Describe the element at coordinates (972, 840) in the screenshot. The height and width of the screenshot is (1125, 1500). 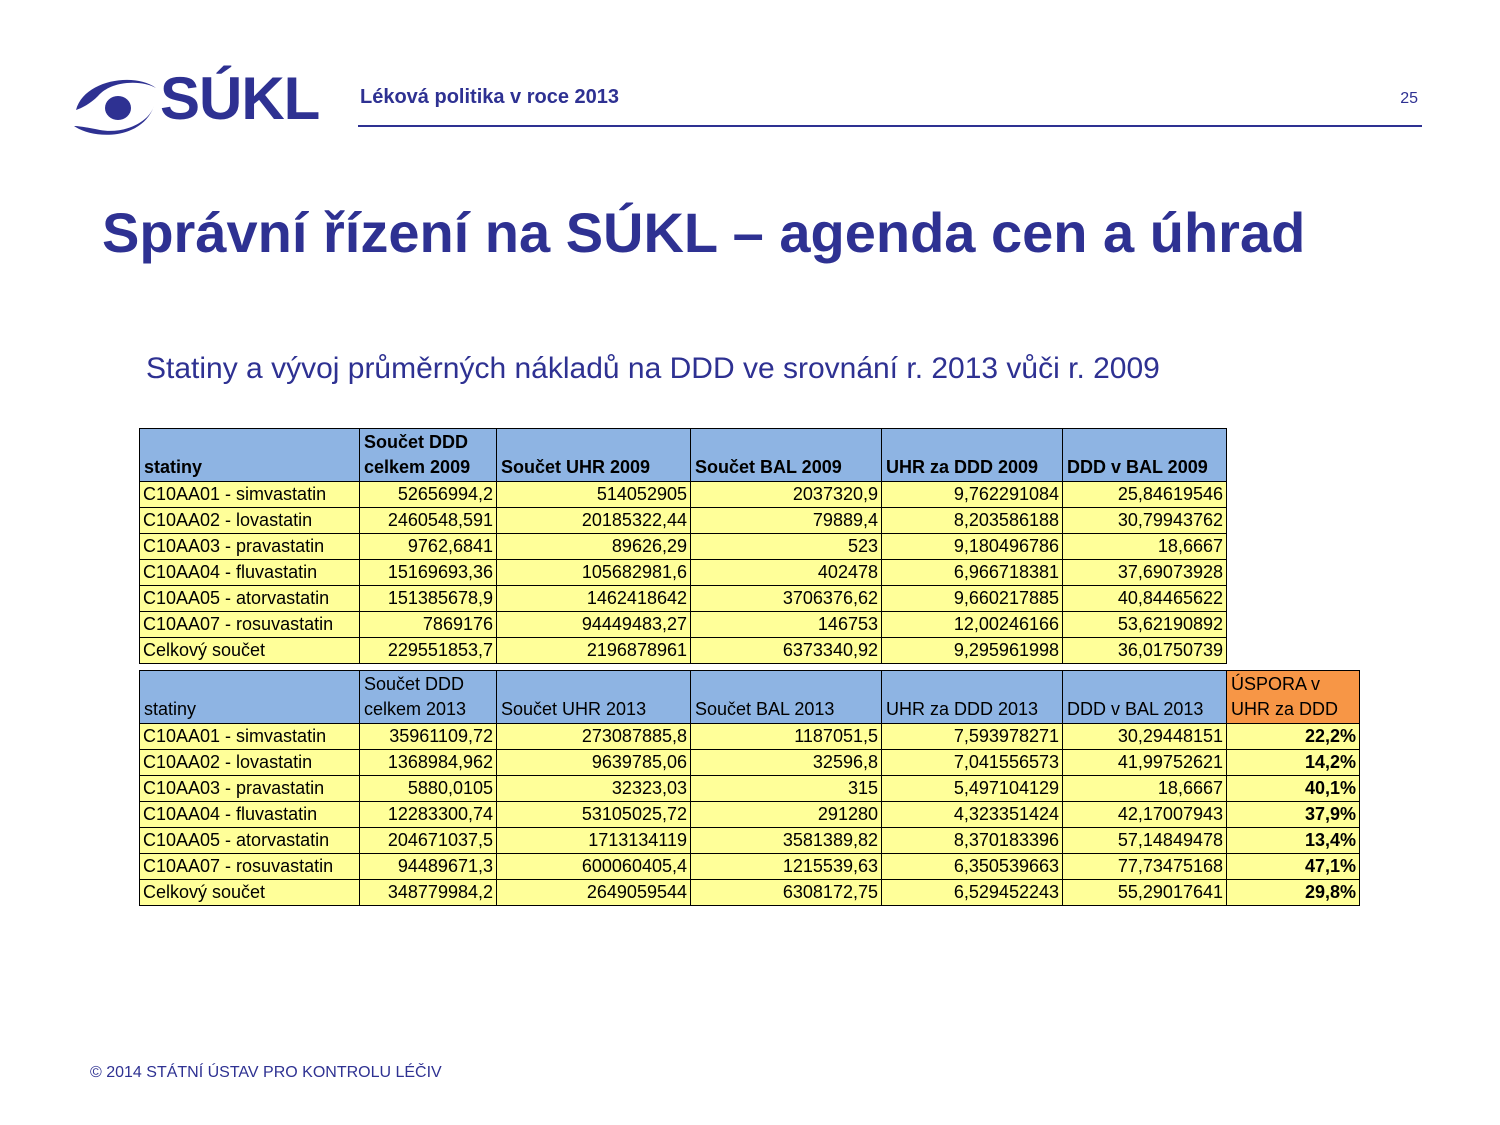
I see `table-cell: 8,370183396` at that location.